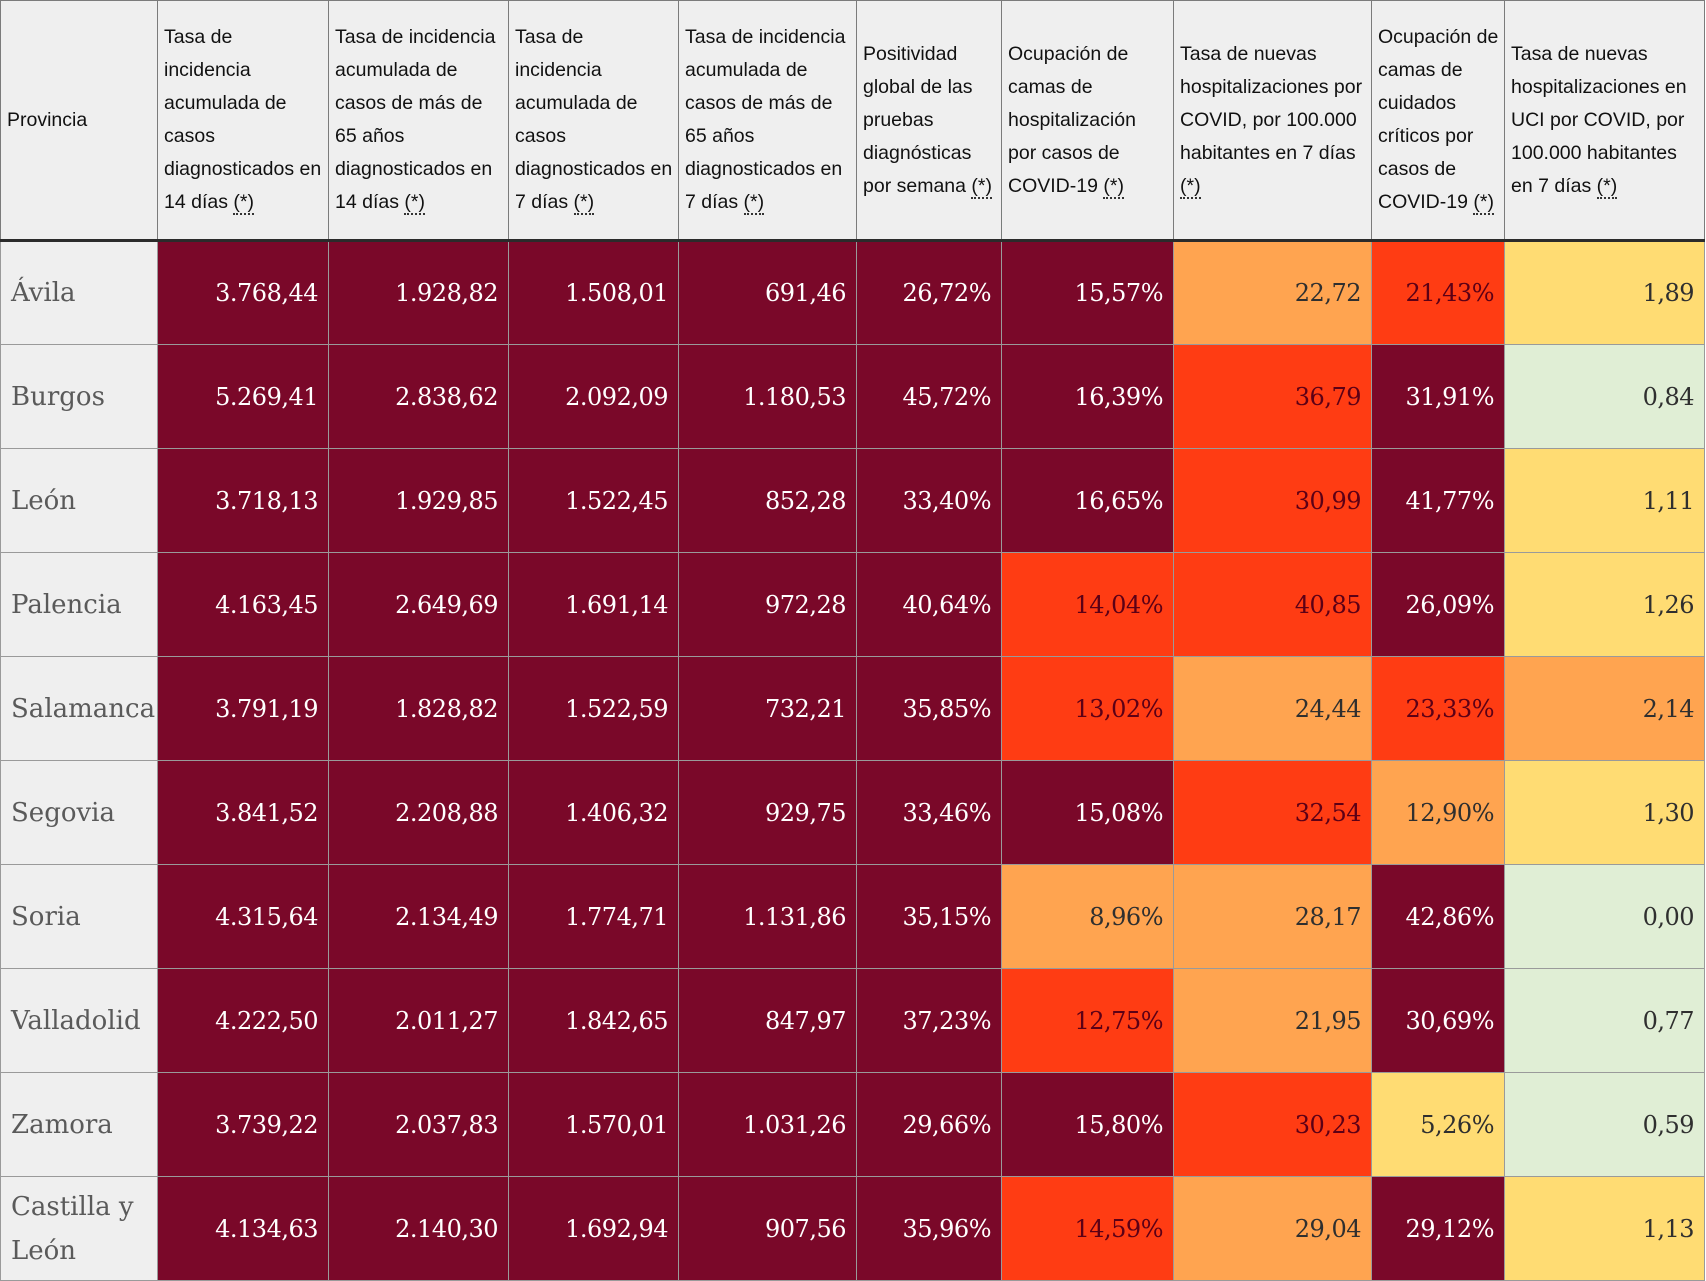 The width and height of the screenshot is (1706, 1281). Describe the element at coordinates (767, 1228) in the screenshot. I see `value-cell: 907,56` at that location.